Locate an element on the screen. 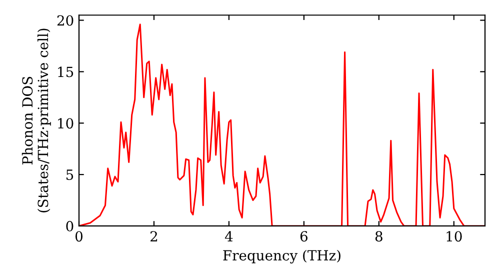 The width and height of the screenshot is (500, 280). x-tick-label: 6 is located at coordinates (304, 236).